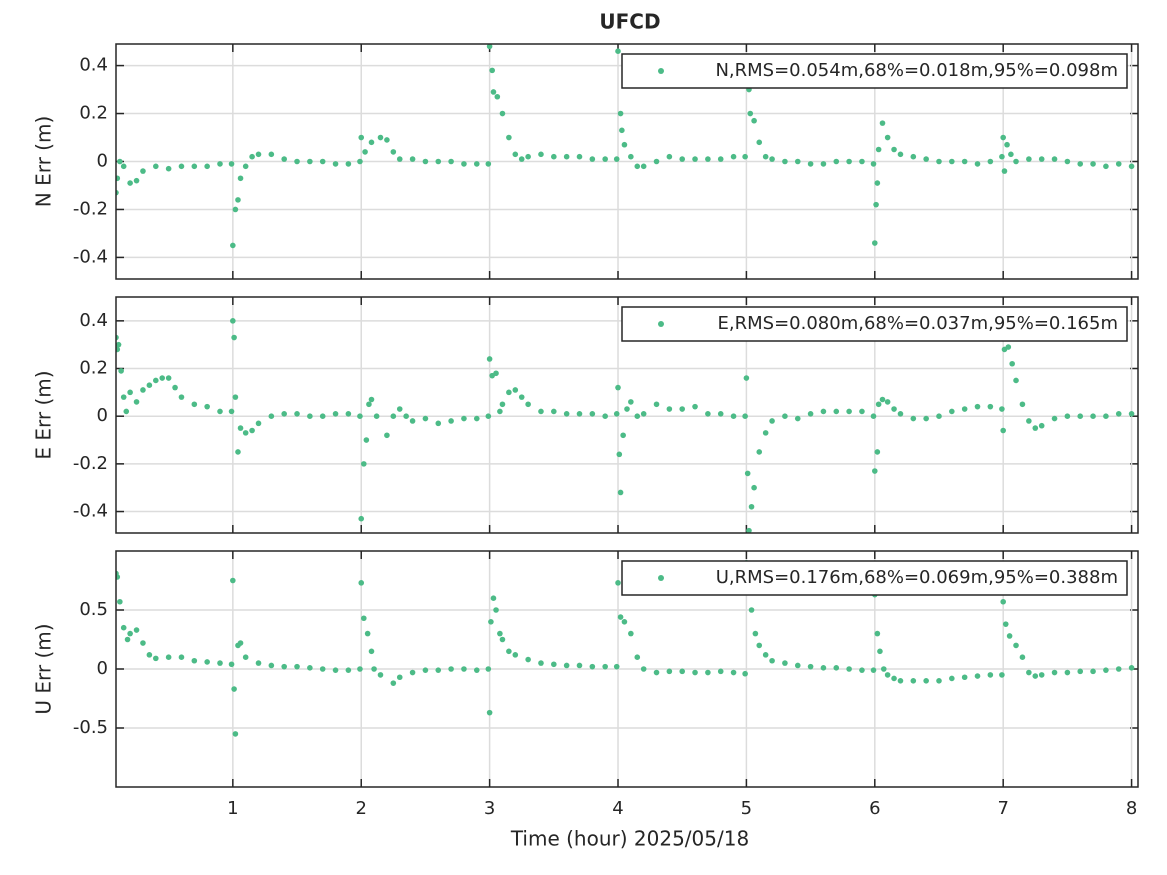  I want to click on y-tick-label: 0.2, so click(93, 113).